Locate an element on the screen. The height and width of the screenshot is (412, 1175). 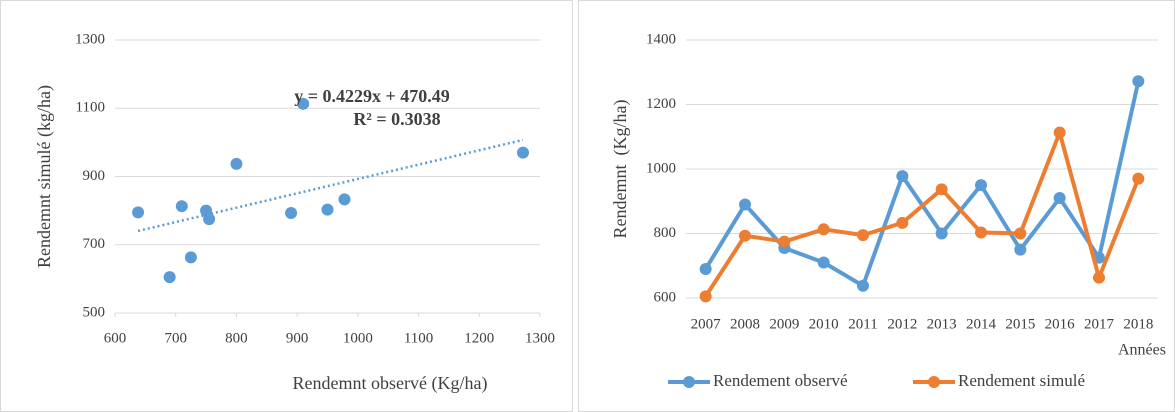
y-tick-label: 1100 is located at coordinates (90, 108).